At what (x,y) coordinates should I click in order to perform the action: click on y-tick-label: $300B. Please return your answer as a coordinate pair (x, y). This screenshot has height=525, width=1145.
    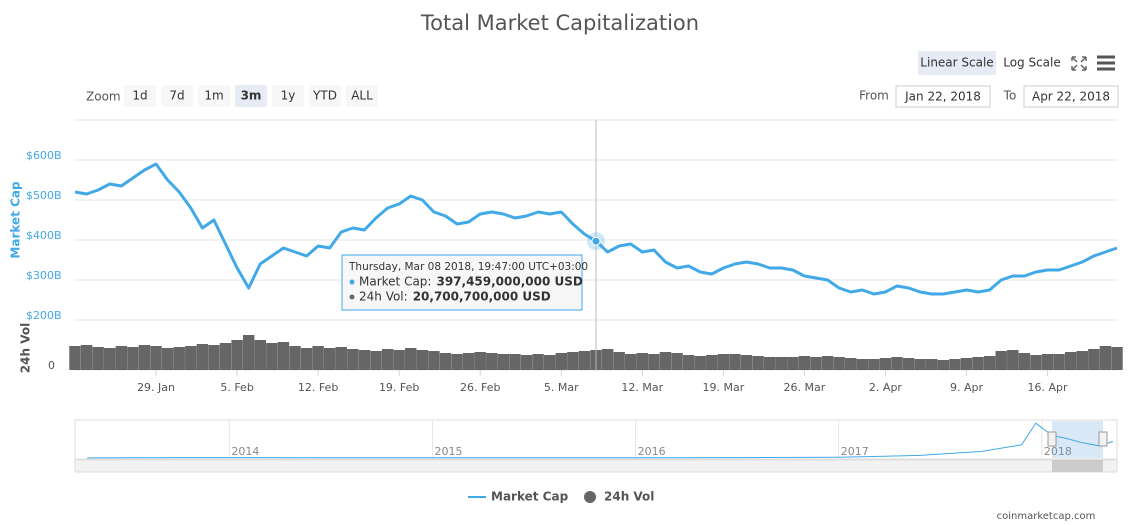
    Looking at the image, I should click on (44, 275).